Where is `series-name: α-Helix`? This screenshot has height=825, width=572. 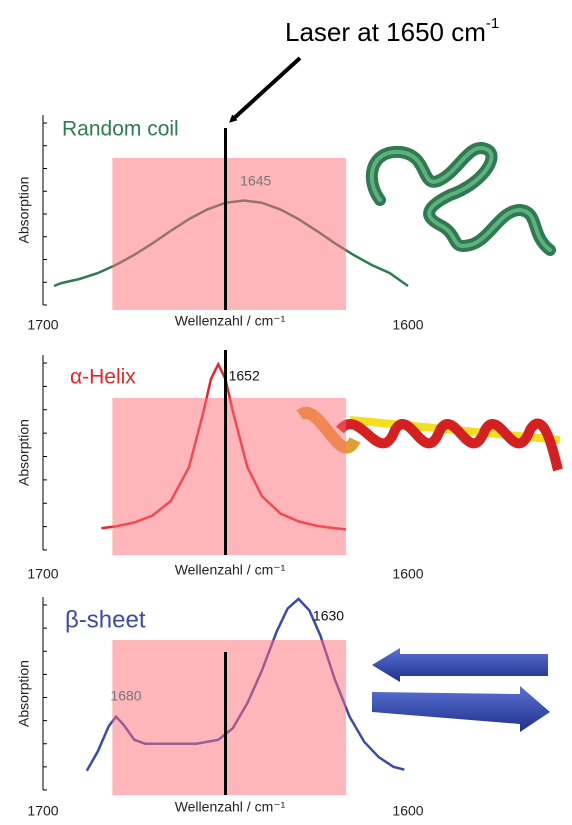 series-name: α-Helix is located at coordinates (103, 377).